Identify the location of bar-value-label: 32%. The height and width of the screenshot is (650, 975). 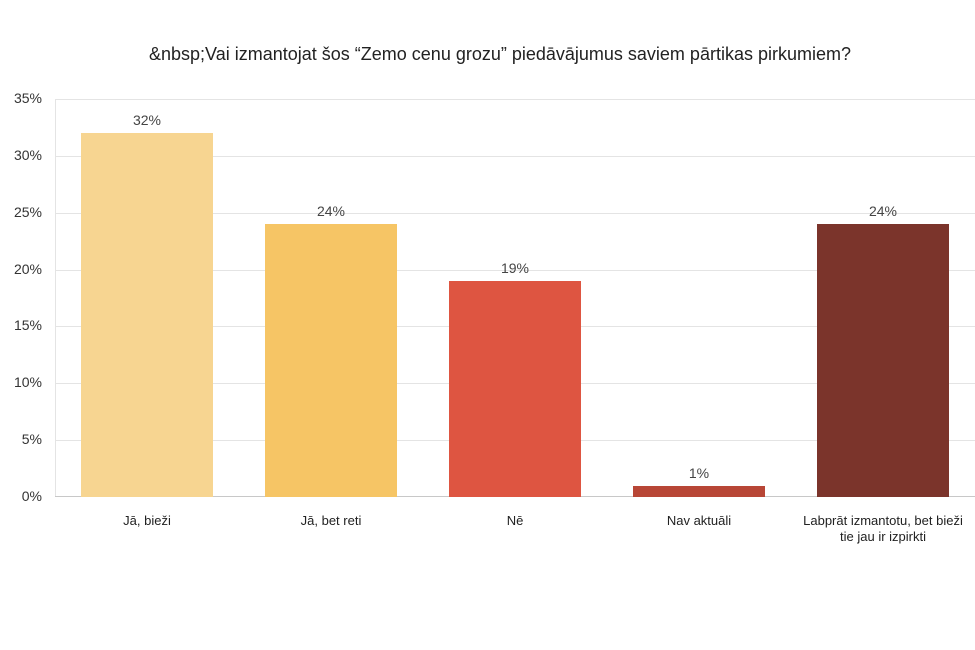
(147, 120).